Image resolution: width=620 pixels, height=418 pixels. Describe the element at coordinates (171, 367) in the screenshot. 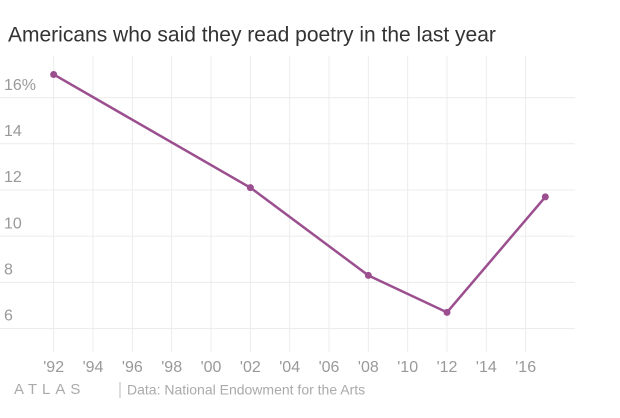

I see `x-tick-label: '98` at that location.